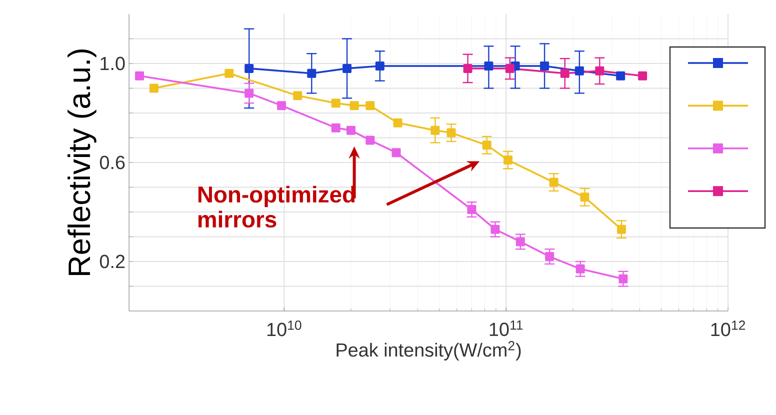 This screenshot has width=776, height=415. What do you see at coordinates (276, 207) in the screenshot?
I see `annotation: Non-optimized mirrors` at bounding box center [276, 207].